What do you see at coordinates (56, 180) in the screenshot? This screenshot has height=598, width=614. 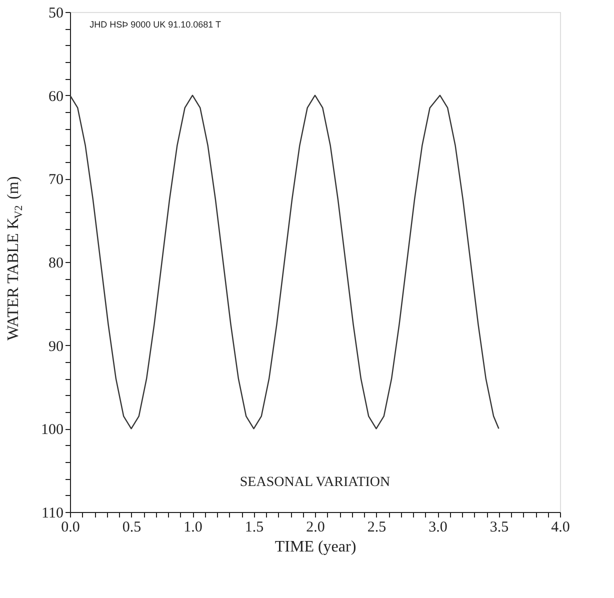 I see `y-tick-label: 70` at bounding box center [56, 180].